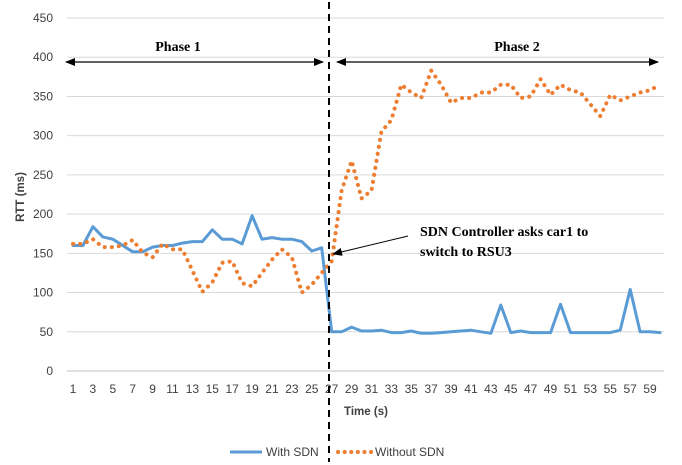 This screenshot has width=682, height=465. Describe the element at coordinates (21, 197) in the screenshot. I see `y-axis-title: RTT (ms)` at that location.